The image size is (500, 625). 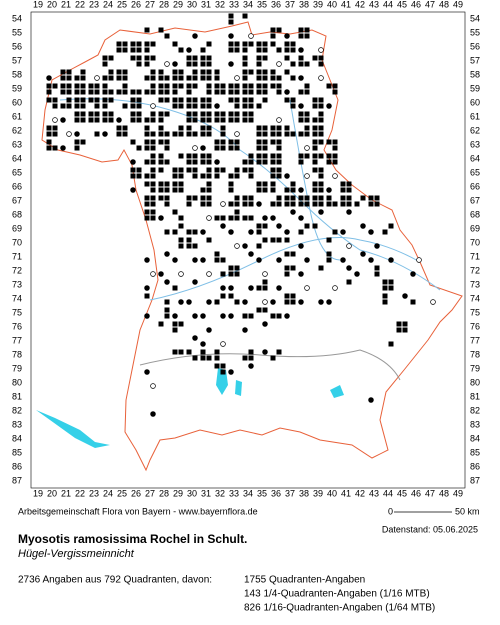 What do you see at coordinates (475, 144) in the screenshot?
I see `y-label: 63` at bounding box center [475, 144].